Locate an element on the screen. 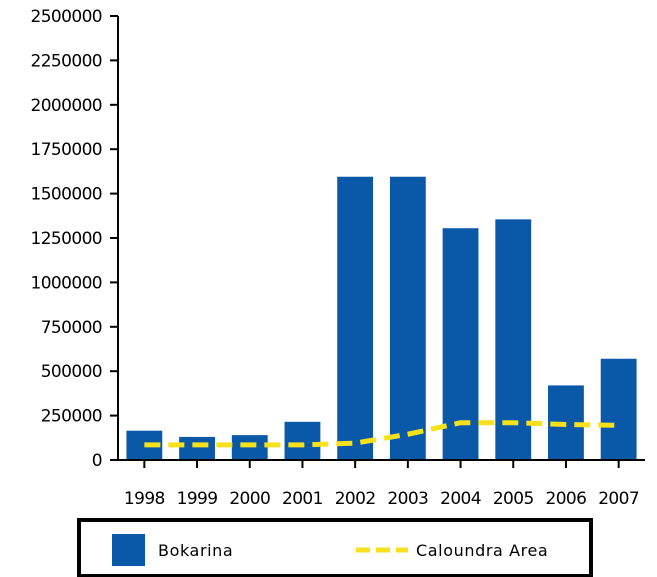  bar-2003 is located at coordinates (407, 318).